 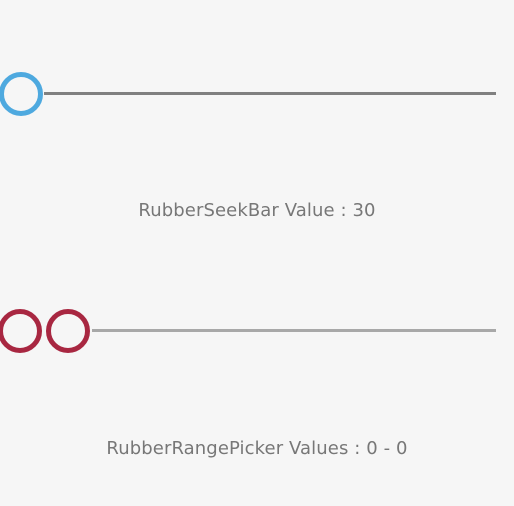 I want to click on range-picker-start-thumb, so click(x=21, y=331).